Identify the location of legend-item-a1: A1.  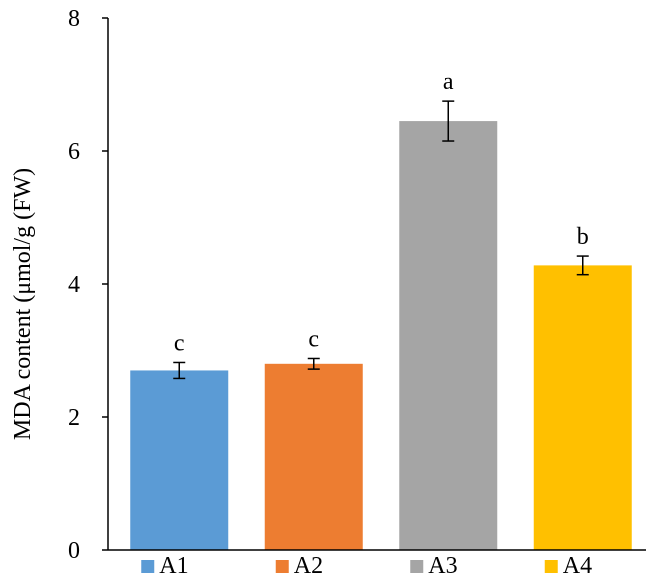
(165, 566).